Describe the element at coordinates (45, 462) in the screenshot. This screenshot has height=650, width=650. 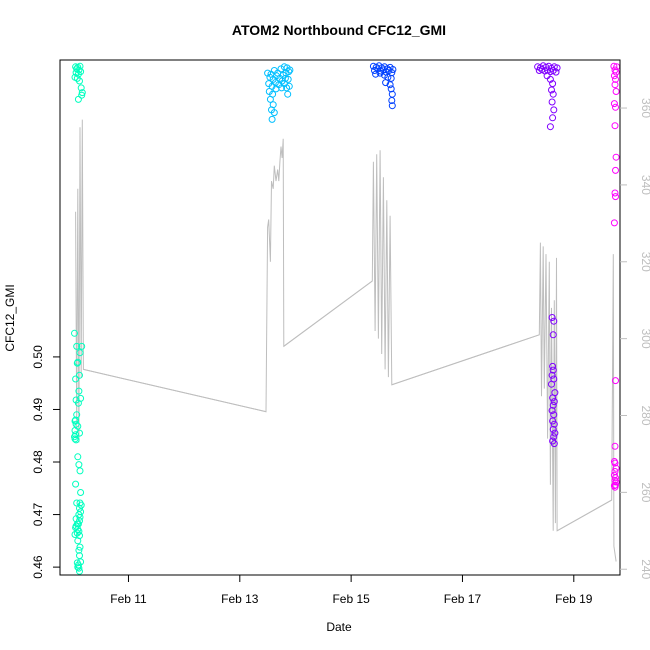
I see `y-axis: 0.46 0.47 0.48 0.49 0.50` at that location.